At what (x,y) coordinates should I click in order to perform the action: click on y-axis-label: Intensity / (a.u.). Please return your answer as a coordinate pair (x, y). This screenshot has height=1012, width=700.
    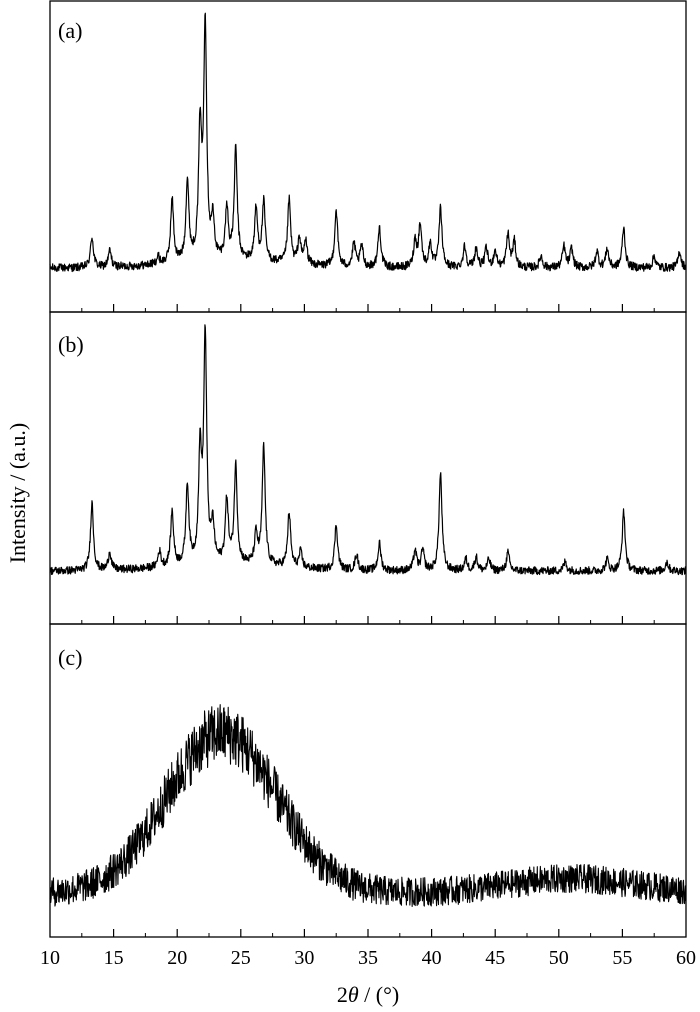
    Looking at the image, I should click on (17, 493).